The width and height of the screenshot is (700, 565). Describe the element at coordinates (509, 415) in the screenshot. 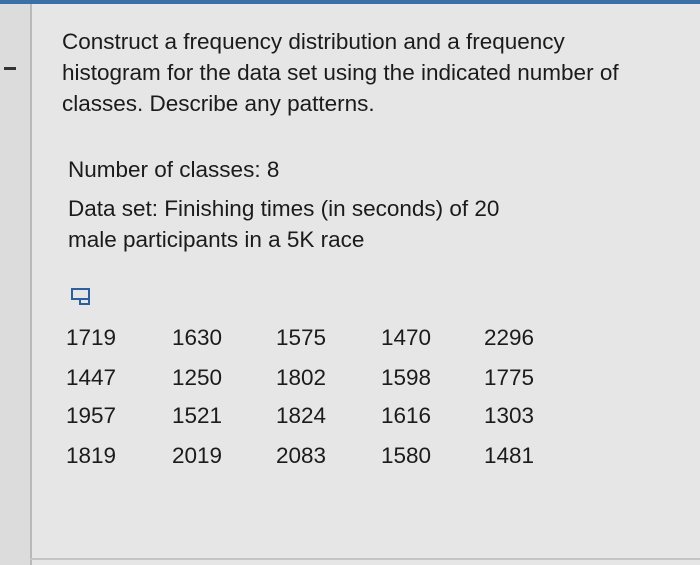

I see `table-cell: 1303` at that location.